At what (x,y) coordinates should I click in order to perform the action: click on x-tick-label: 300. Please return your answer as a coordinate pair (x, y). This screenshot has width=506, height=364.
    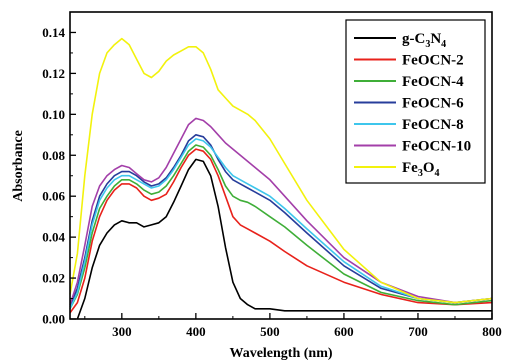
    Looking at the image, I should click on (122, 331).